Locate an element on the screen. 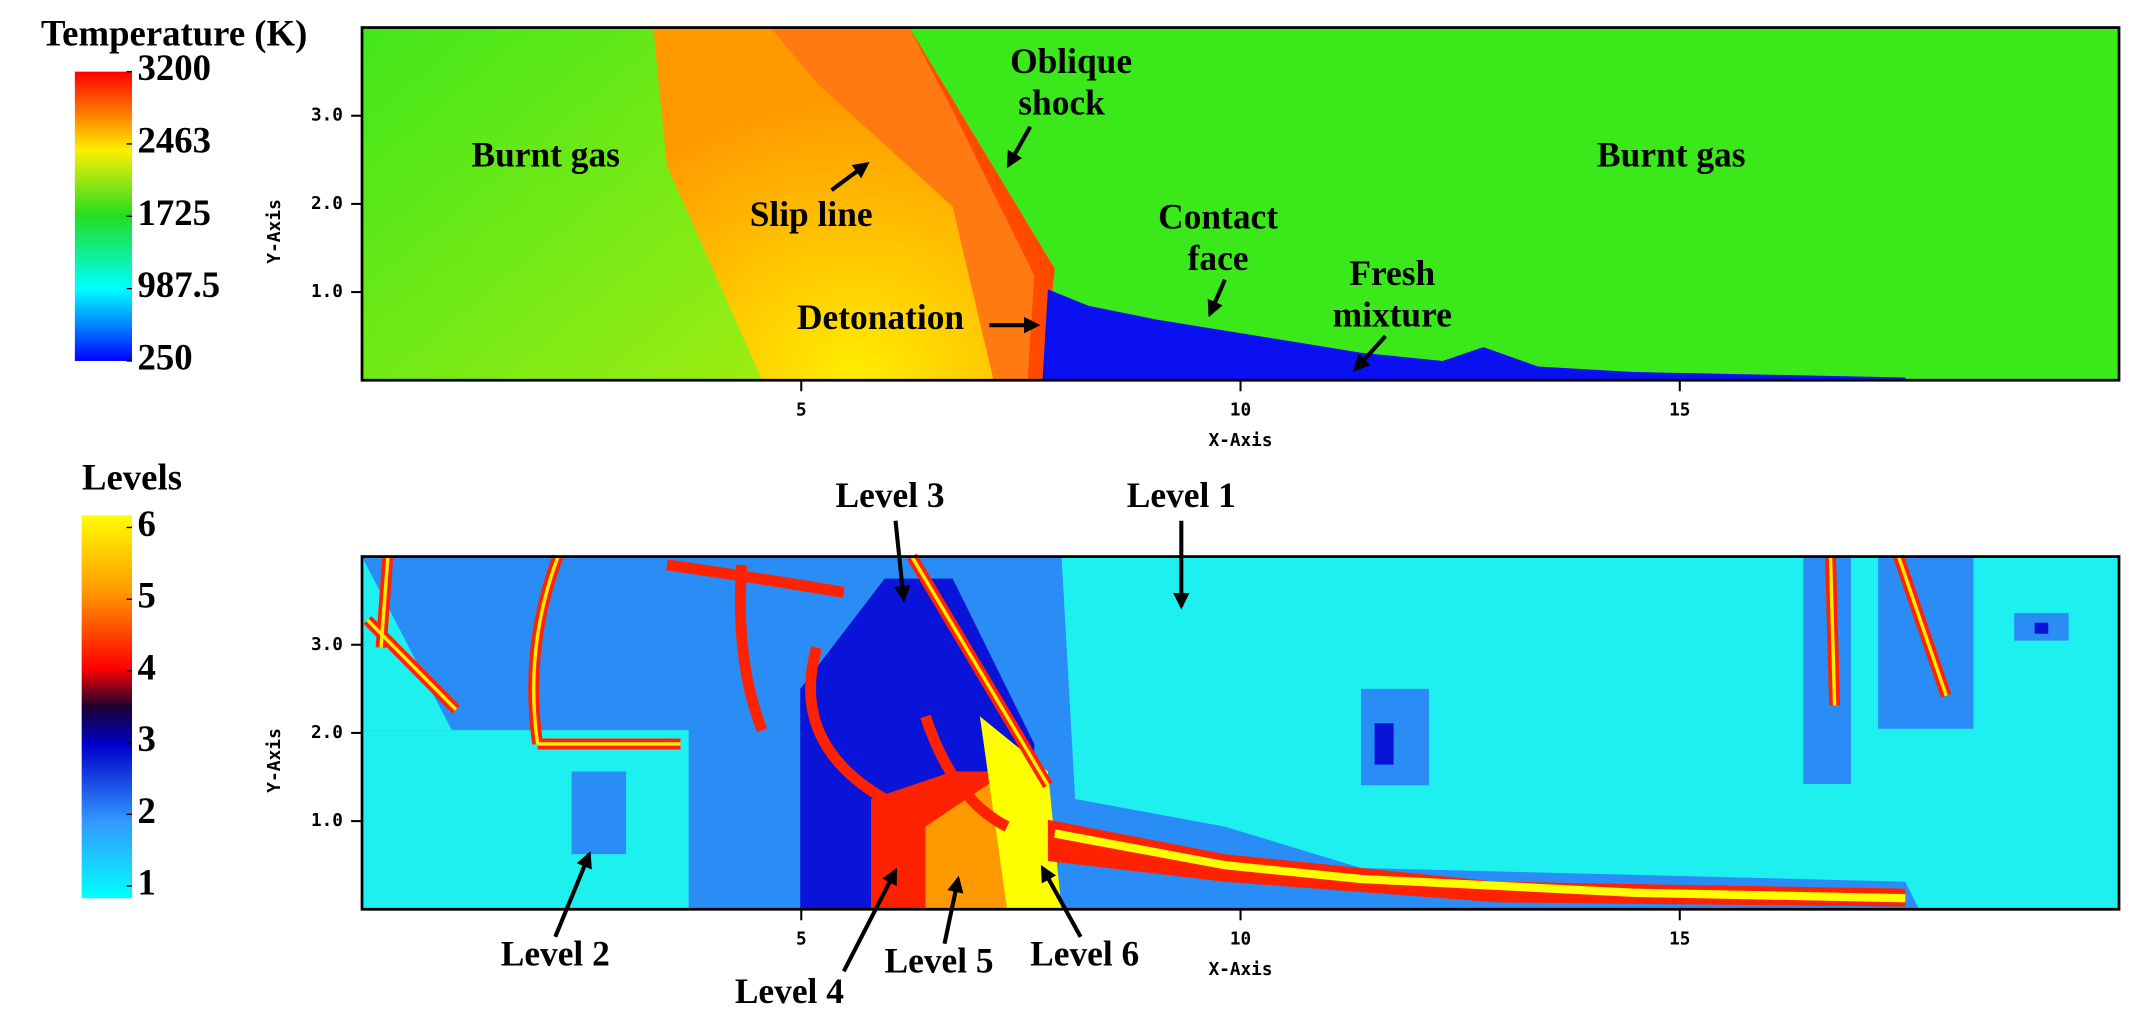  colorbar-tick-label: 5 is located at coordinates (146, 595).